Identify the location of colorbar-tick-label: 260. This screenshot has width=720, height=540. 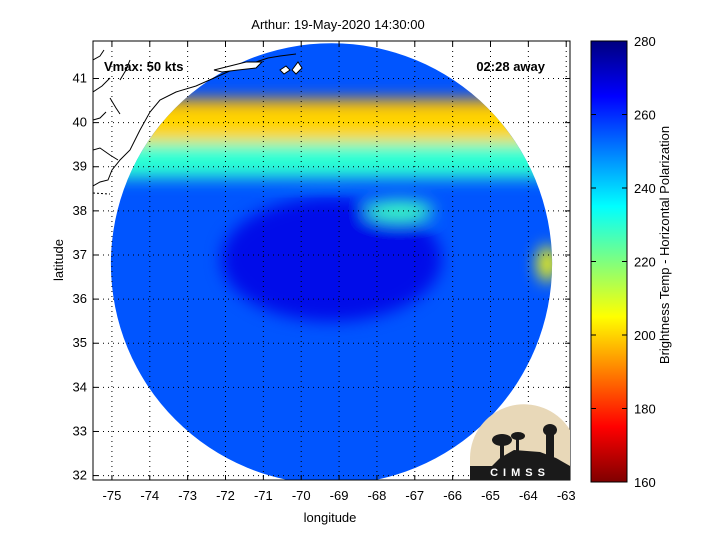
(645, 115).